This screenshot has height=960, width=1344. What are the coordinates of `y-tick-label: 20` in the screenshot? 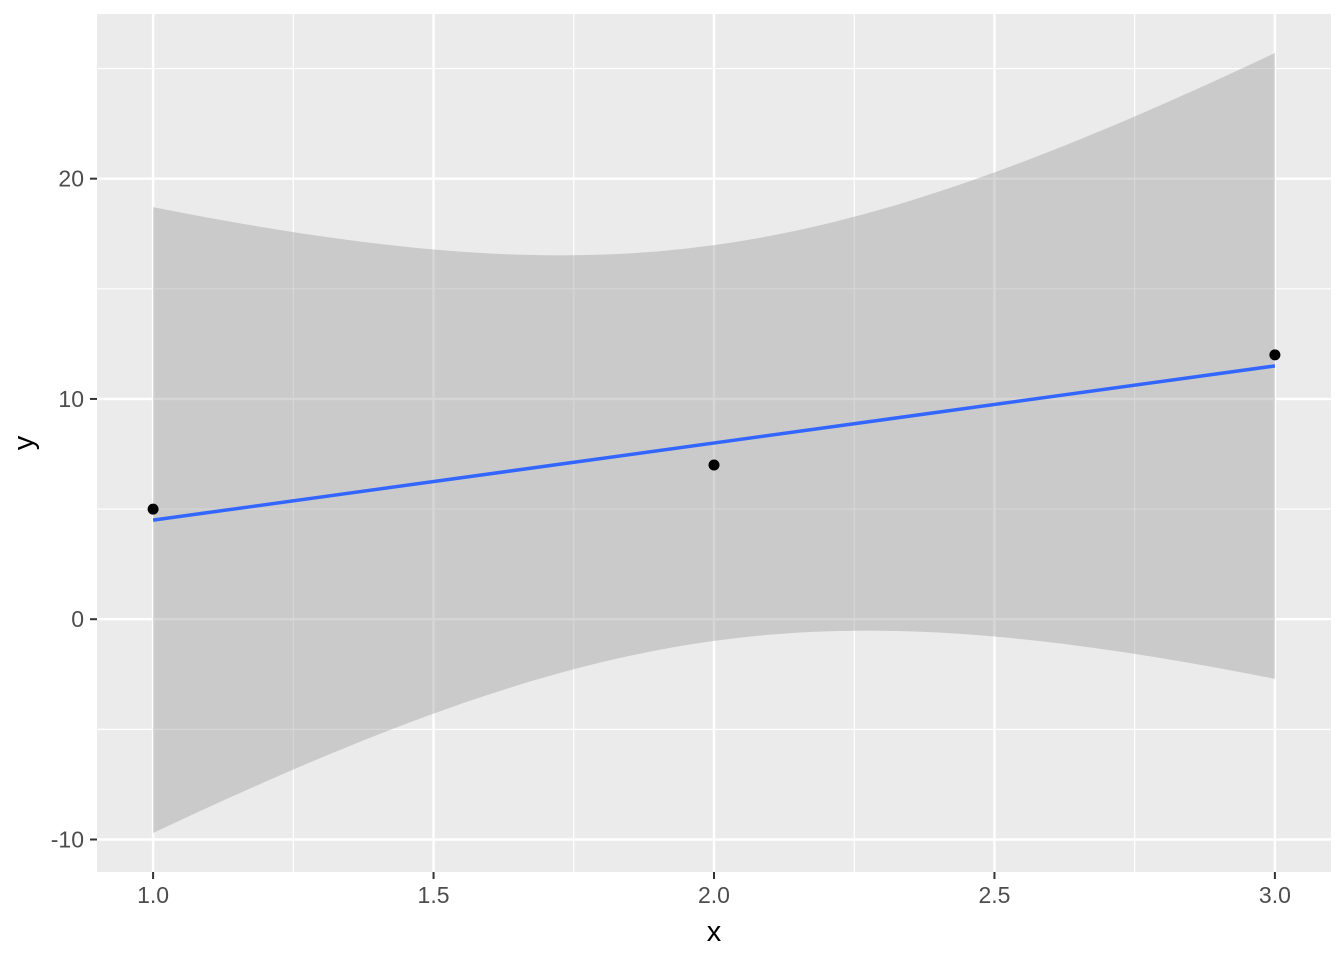 It's located at (71, 179).